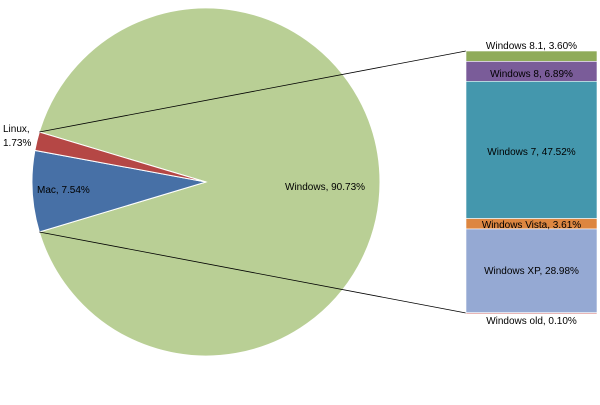 The image size is (600, 405). I want to click on bar-segment-windows-old, so click(531, 313).